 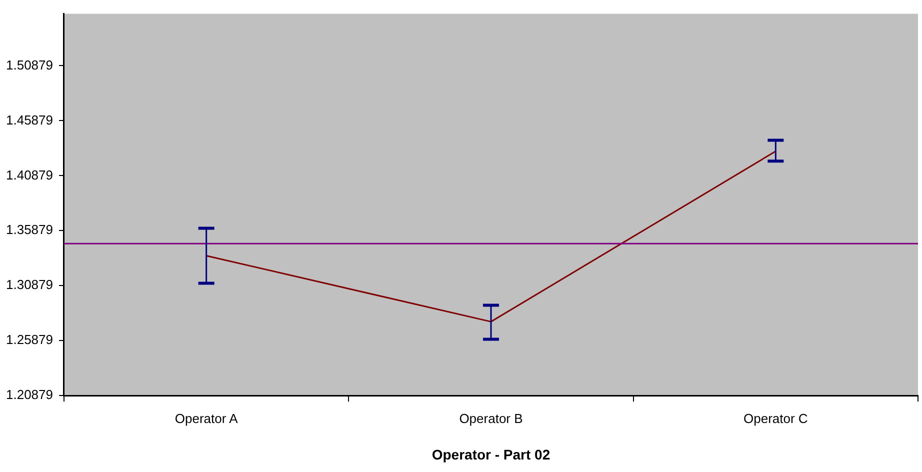 I want to click on x-axis-title: Operator - Part 02, so click(x=491, y=454).